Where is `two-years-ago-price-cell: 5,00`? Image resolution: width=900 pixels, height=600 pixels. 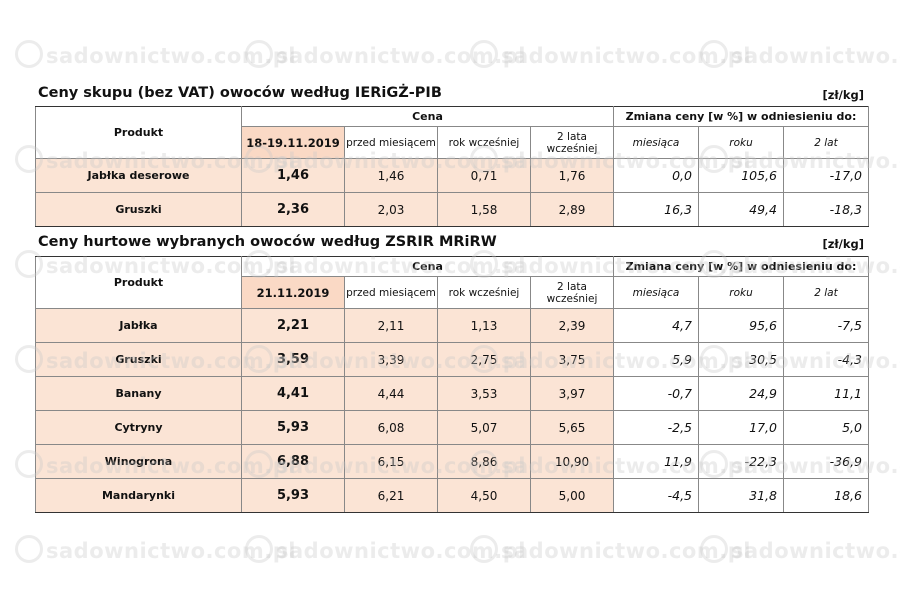 two-years-ago-price-cell: 5,00 is located at coordinates (572, 495).